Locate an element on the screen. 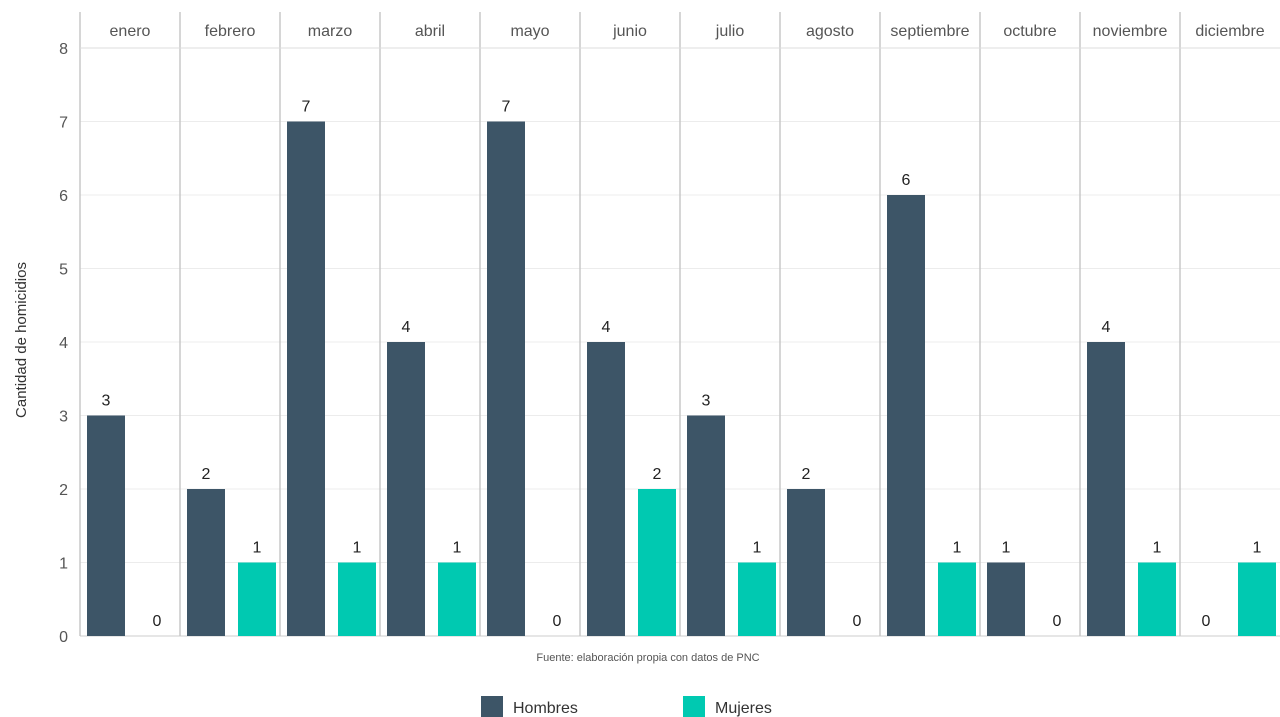 The height and width of the screenshot is (717, 1280). data-label-hombres: 1 is located at coordinates (1006, 548).